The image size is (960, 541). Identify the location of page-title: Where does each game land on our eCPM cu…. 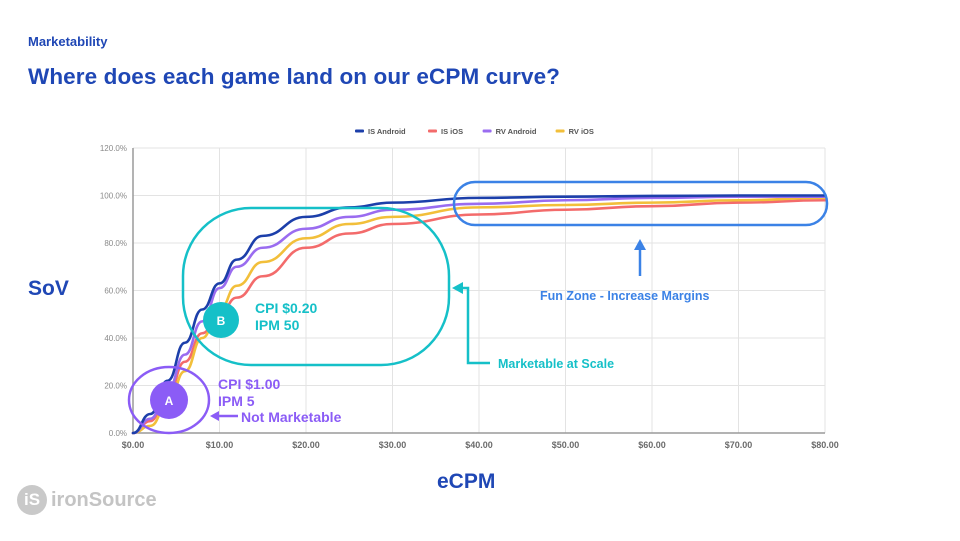
(294, 76).